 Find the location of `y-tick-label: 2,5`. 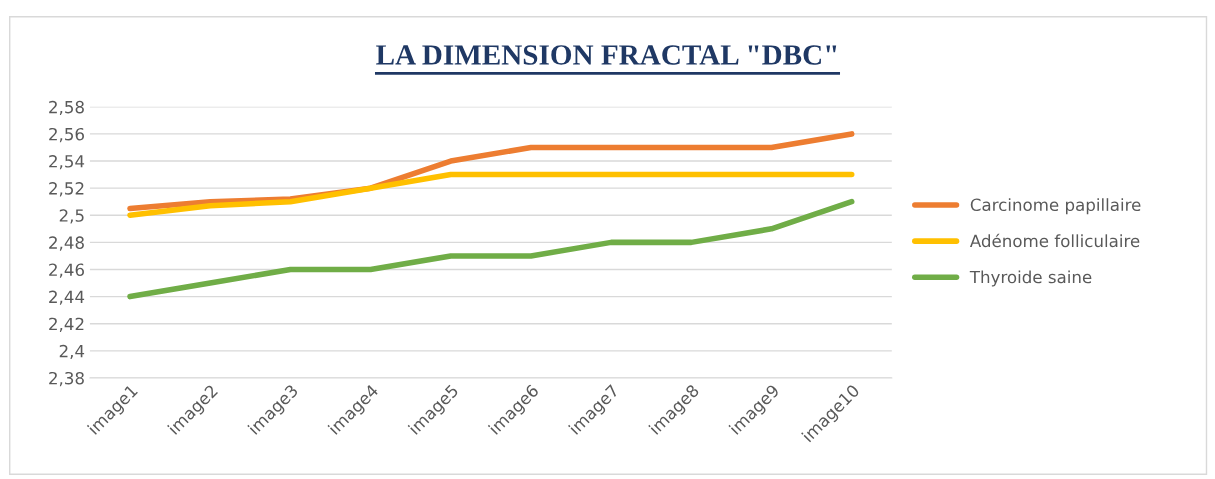

y-tick-label: 2,5 is located at coordinates (71, 216).